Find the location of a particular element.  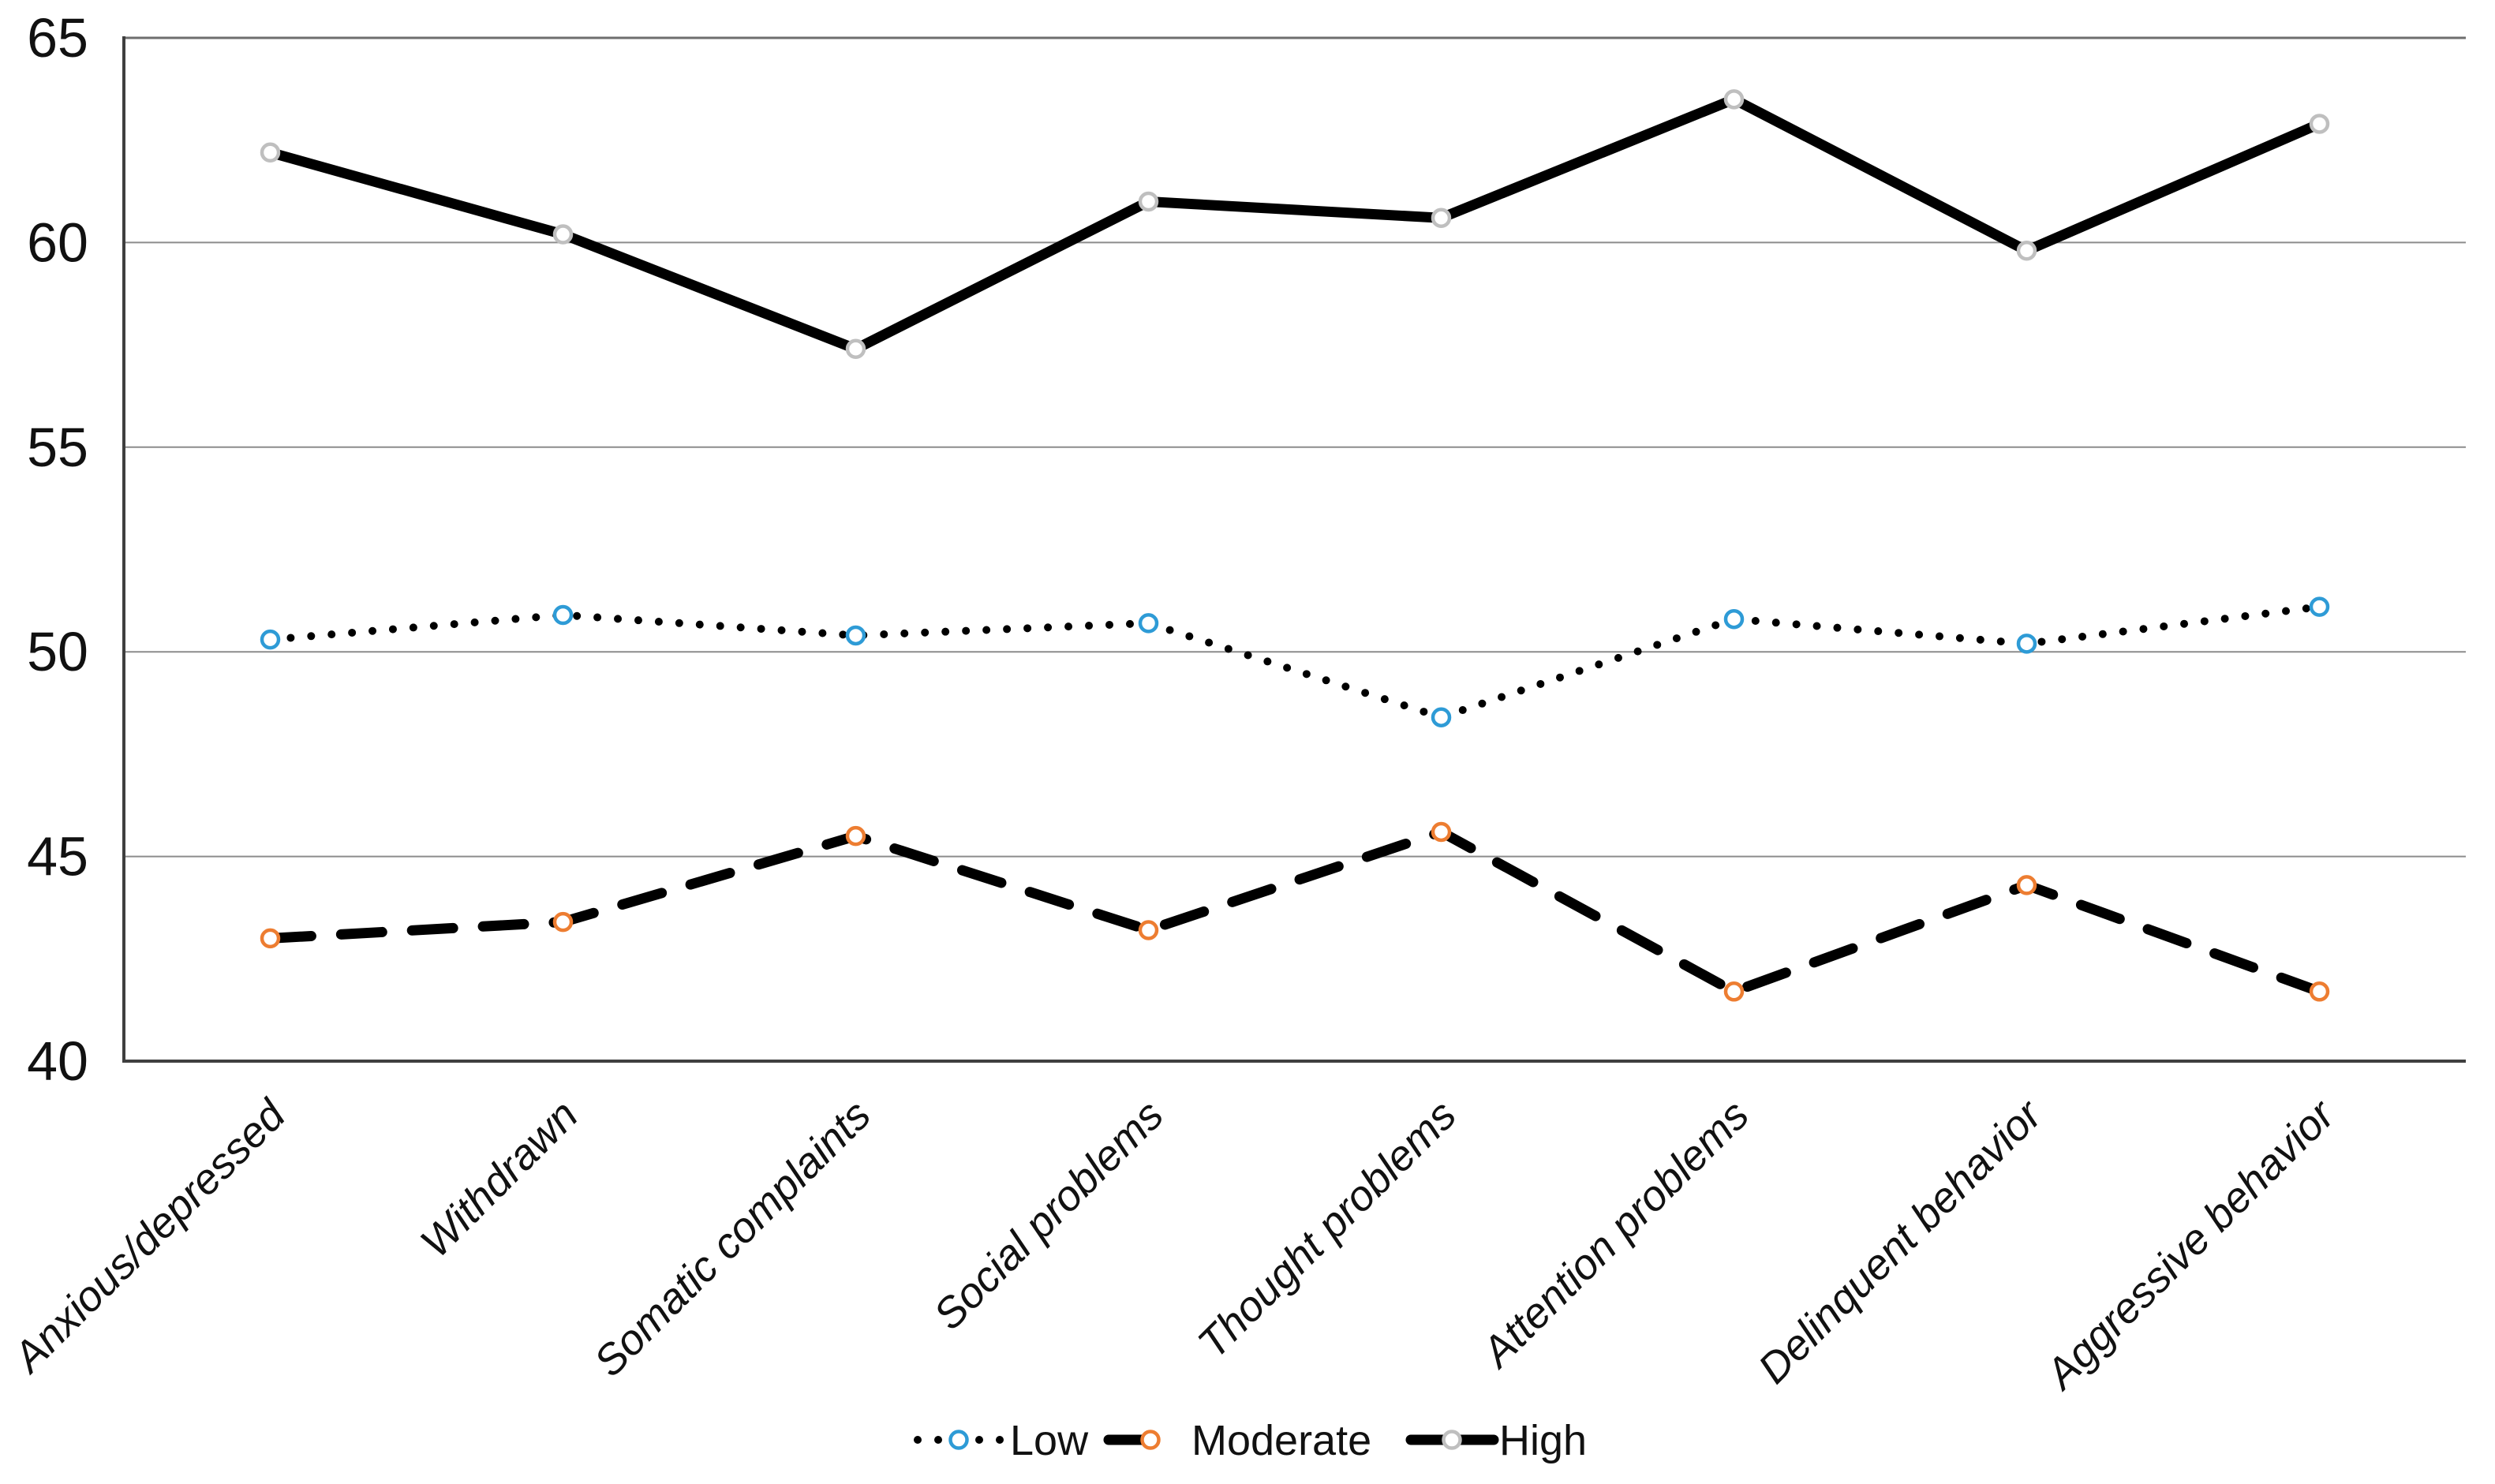

x-category-label: Social problems is located at coordinates (1049, 1215).